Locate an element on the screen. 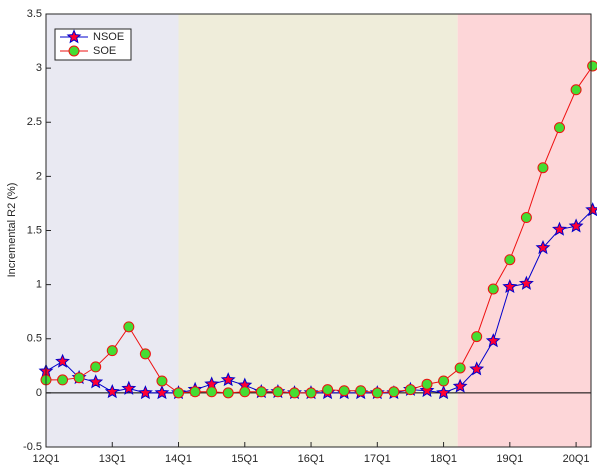 This screenshot has width=597, height=469. y-tick-label: 0.5 is located at coordinates (34, 339).